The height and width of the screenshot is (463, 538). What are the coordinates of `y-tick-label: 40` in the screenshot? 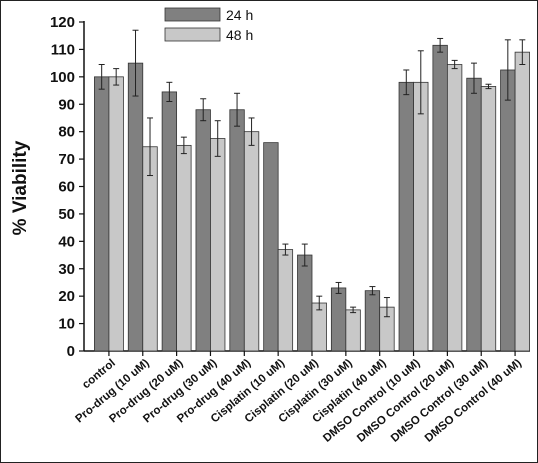 It's located at (66, 241).